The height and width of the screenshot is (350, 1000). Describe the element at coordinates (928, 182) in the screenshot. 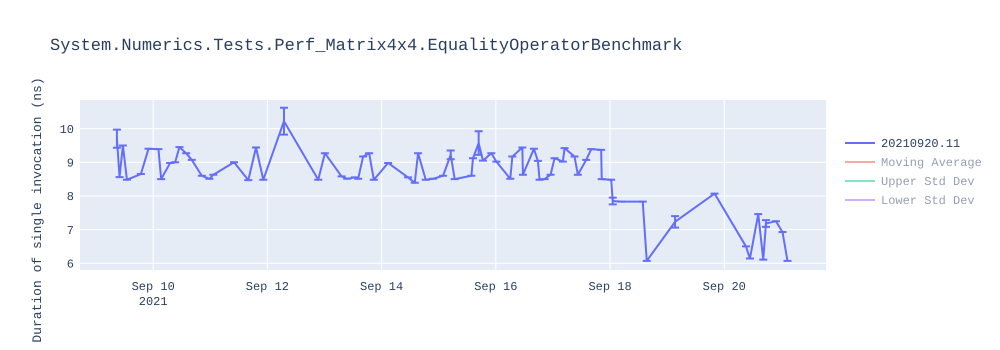

I see `legend-label: Upper Std Dev` at that location.